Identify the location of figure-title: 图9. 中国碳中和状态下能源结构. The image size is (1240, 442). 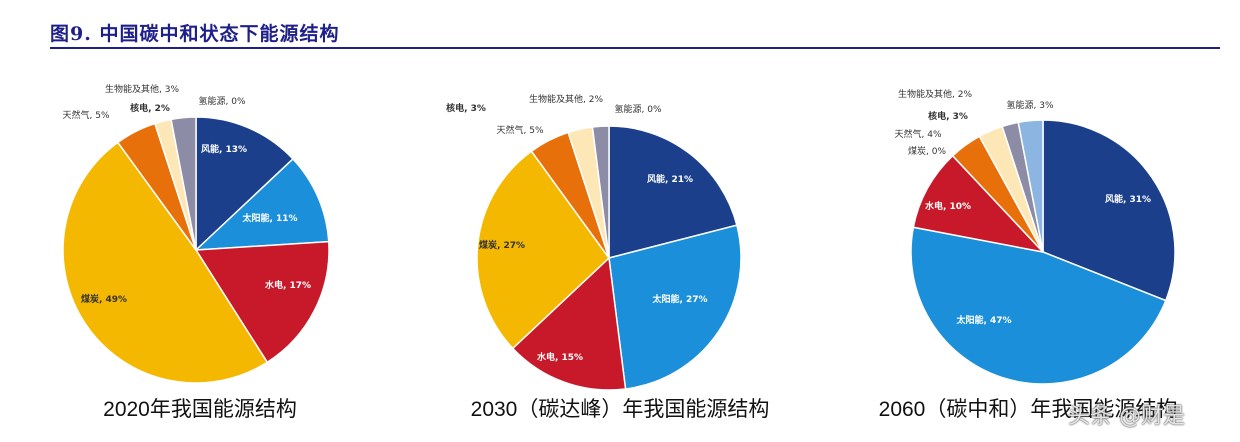
(195, 34).